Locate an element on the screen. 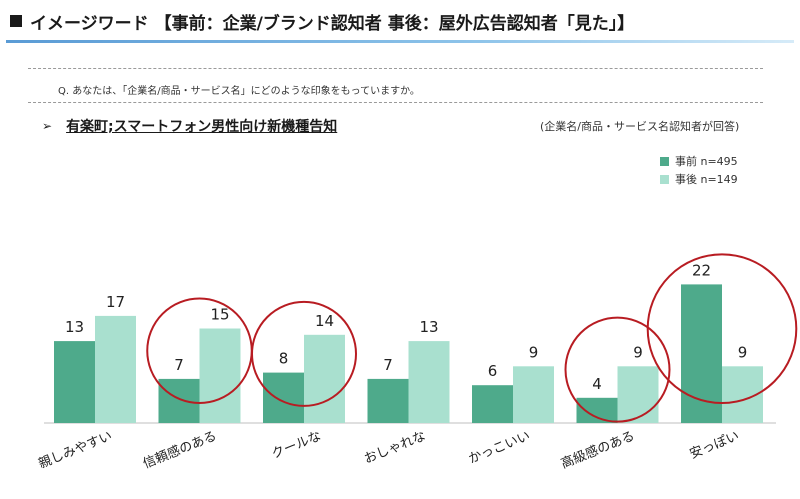  chart-subtitle: 有楽町;スマートフォン男性向け新機種告知 is located at coordinates (202, 127).